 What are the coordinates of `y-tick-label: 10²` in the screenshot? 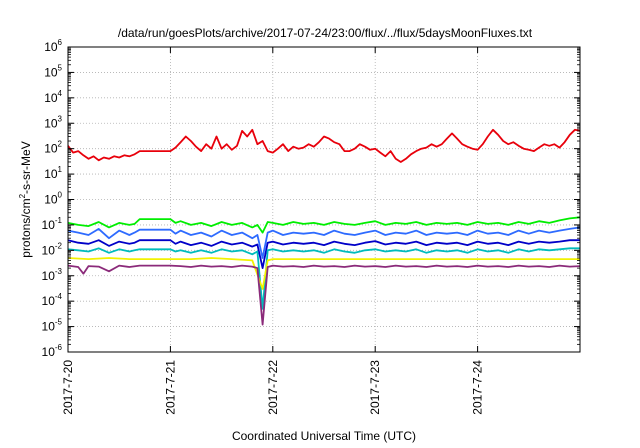 It's located at (53, 148).